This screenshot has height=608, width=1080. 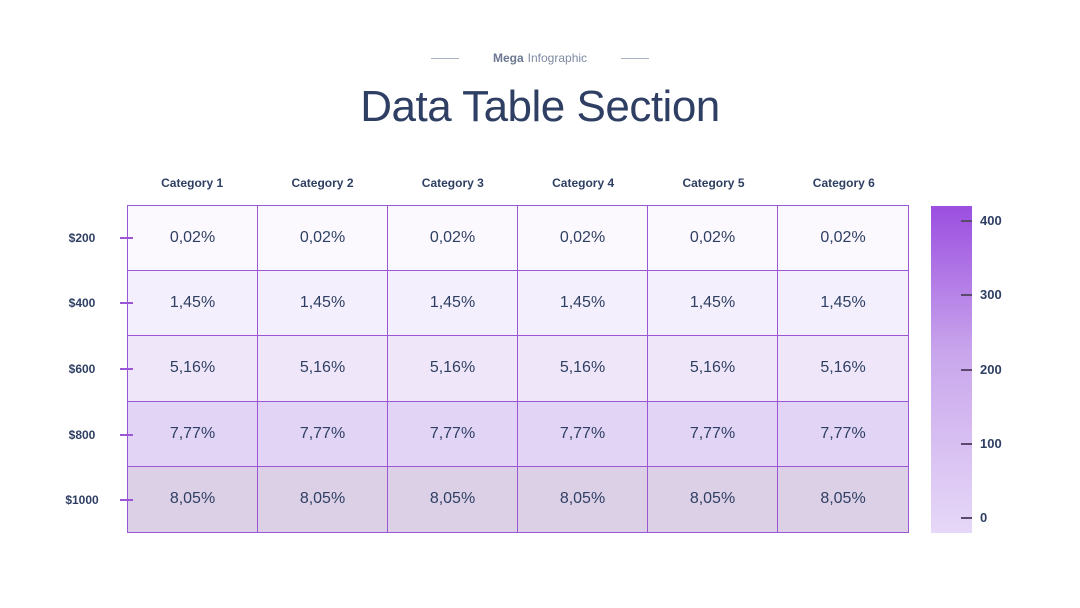 I want to click on page-title: Data Table Section, so click(x=540, y=106).